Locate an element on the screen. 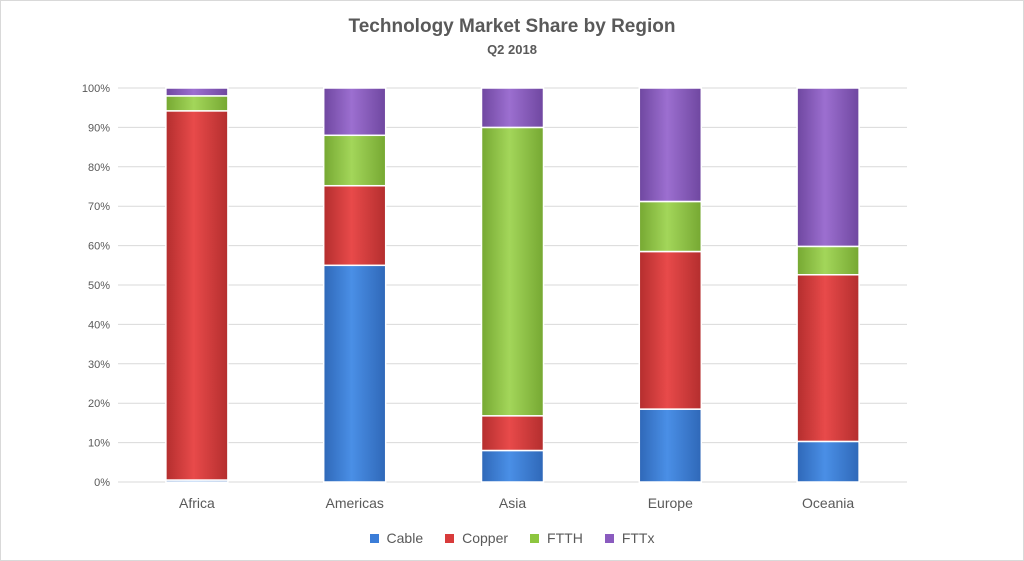 This screenshot has width=1024, height=561. legend-label: Copper is located at coordinates (485, 538).